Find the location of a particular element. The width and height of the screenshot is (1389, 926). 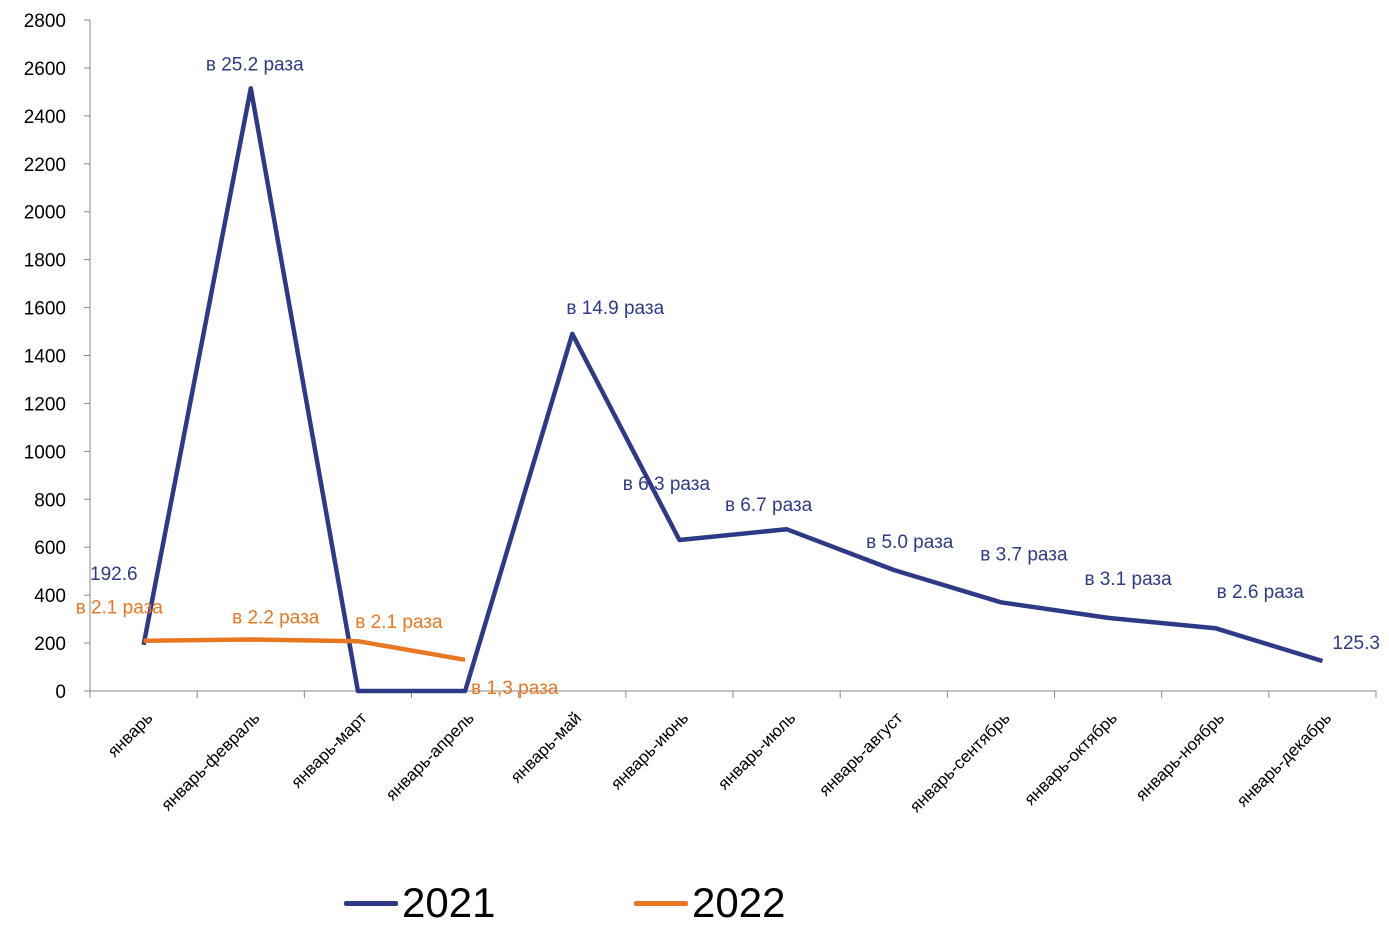

x-tick-label: январь-декабрь is located at coordinates (1284, 759).